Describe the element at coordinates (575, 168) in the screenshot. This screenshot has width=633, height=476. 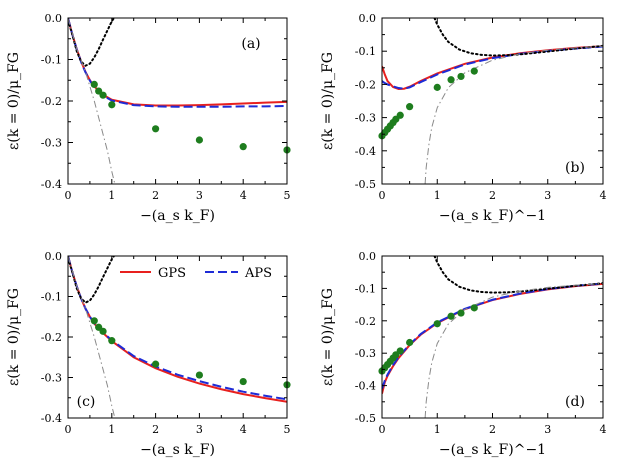
I see `panel-label: (b)` at that location.